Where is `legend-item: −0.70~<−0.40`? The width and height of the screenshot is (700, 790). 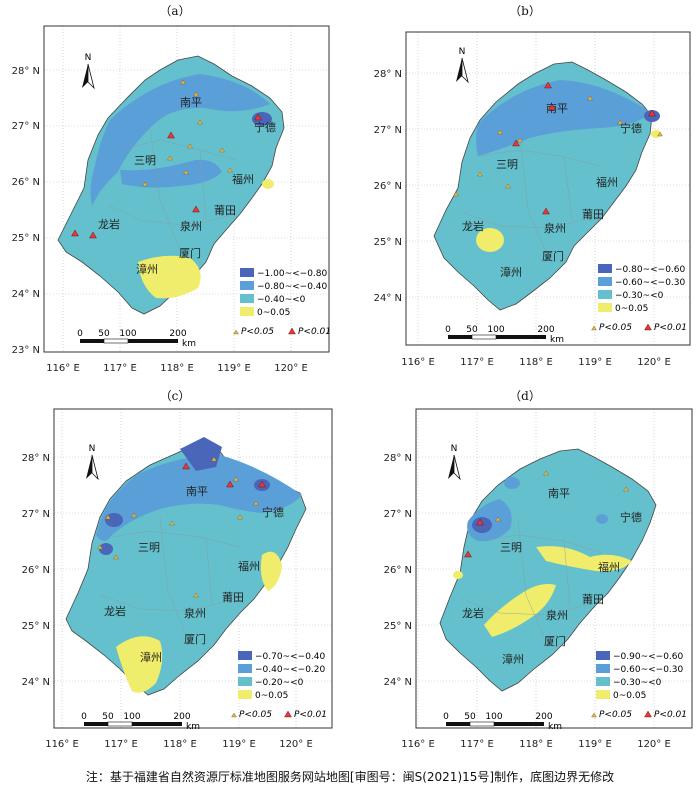
legend-item: −0.70~<−0.40 is located at coordinates (290, 657).